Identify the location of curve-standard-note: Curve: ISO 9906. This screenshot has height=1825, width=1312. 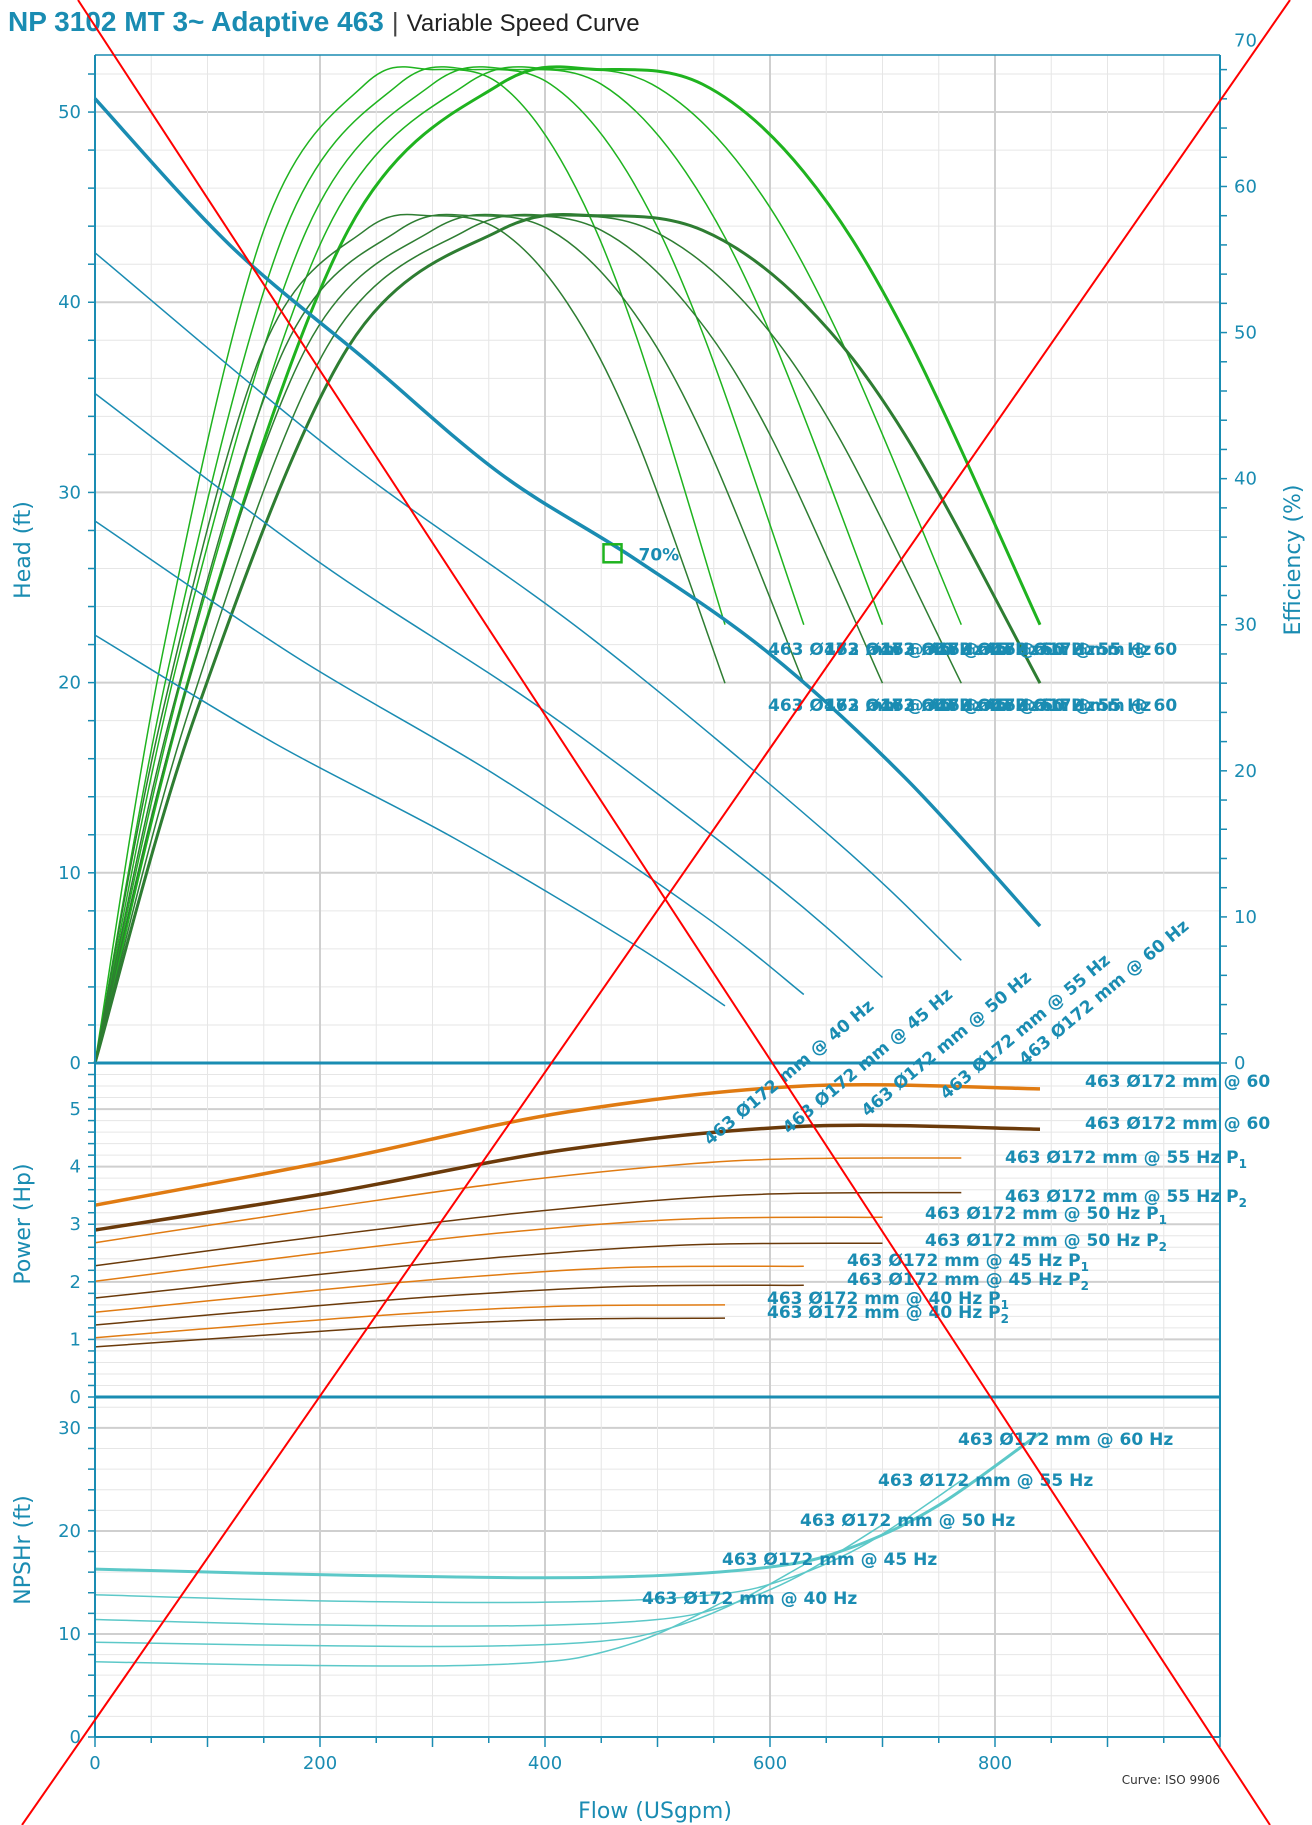
(1171, 1780).